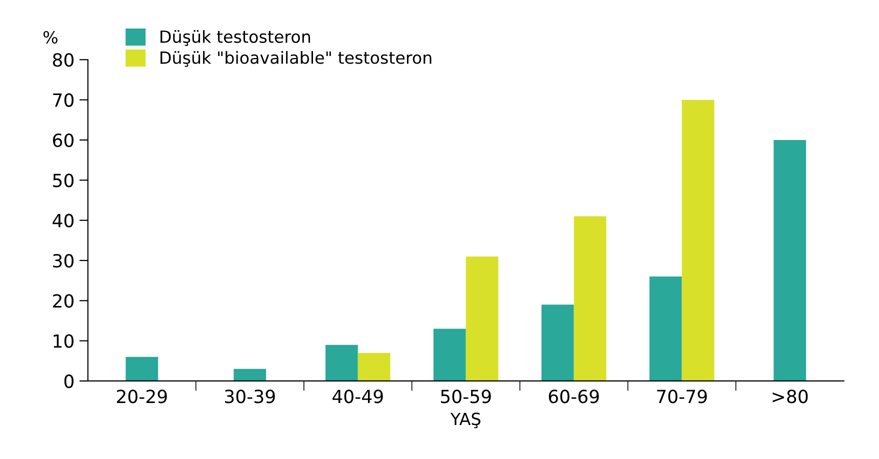  What do you see at coordinates (69, 381) in the screenshot?
I see `y-tick-label: 0` at bounding box center [69, 381].